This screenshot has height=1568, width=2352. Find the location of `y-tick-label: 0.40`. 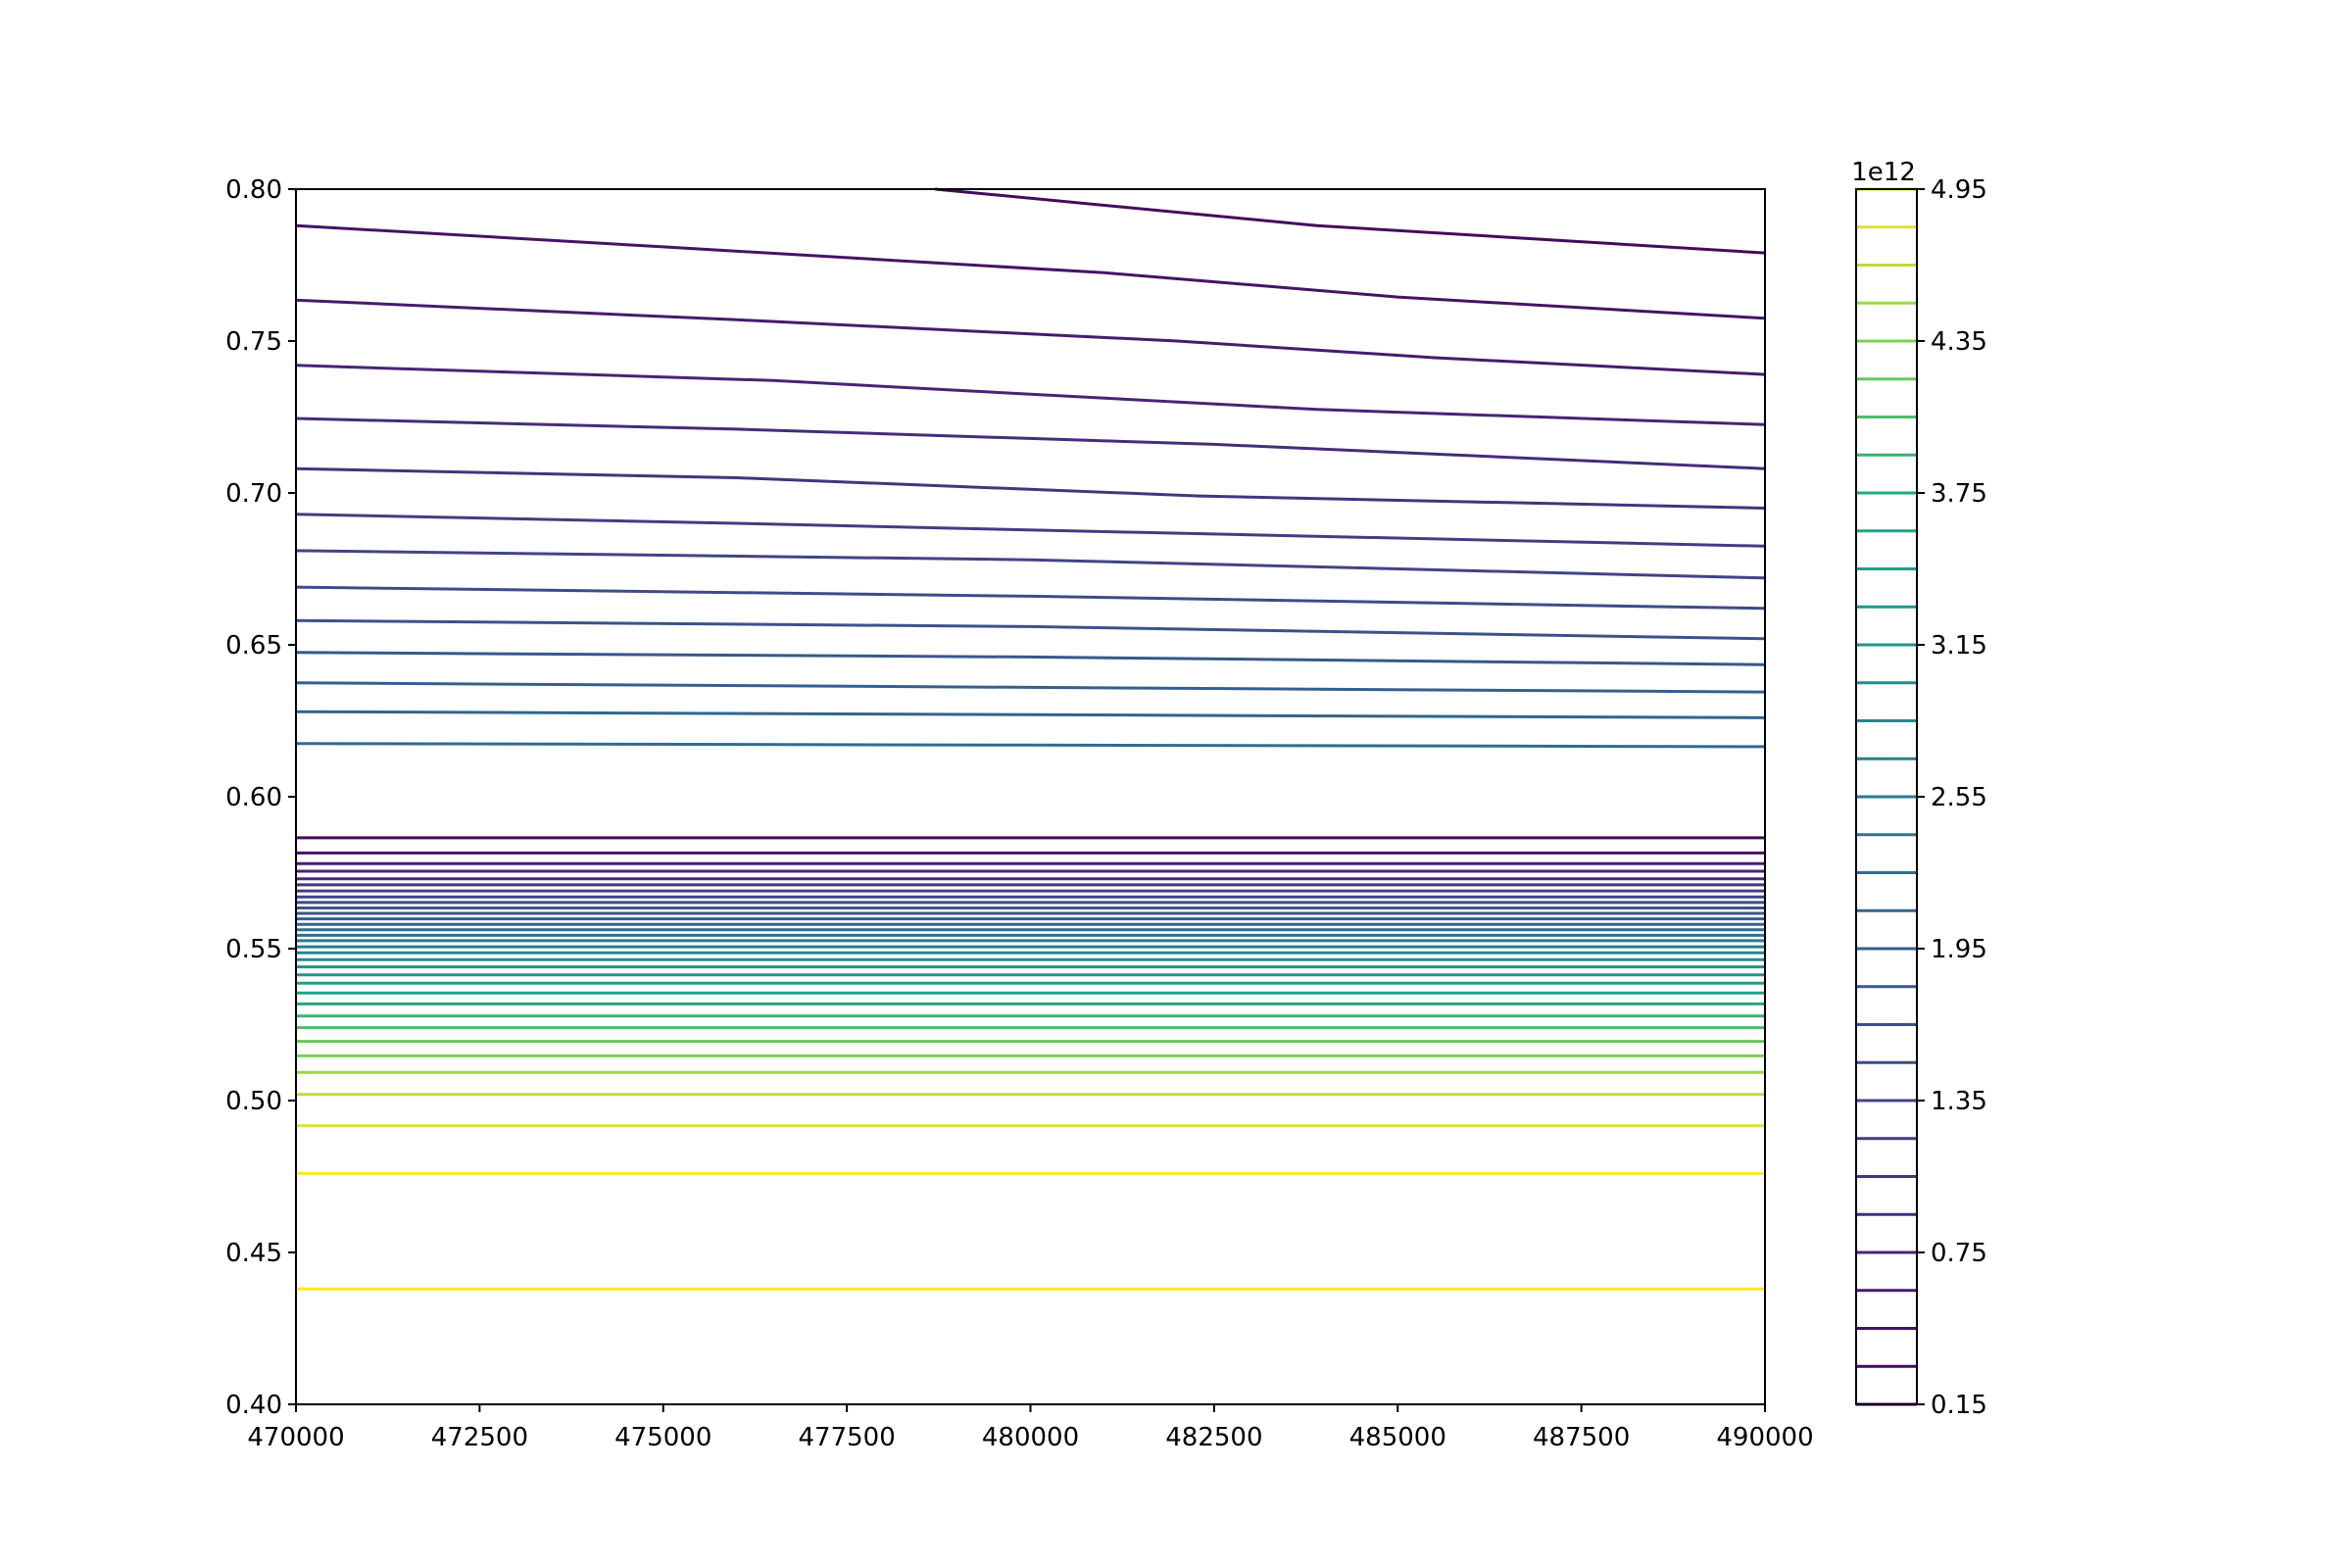

y-tick-label: 0.40 is located at coordinates (253, 1405).